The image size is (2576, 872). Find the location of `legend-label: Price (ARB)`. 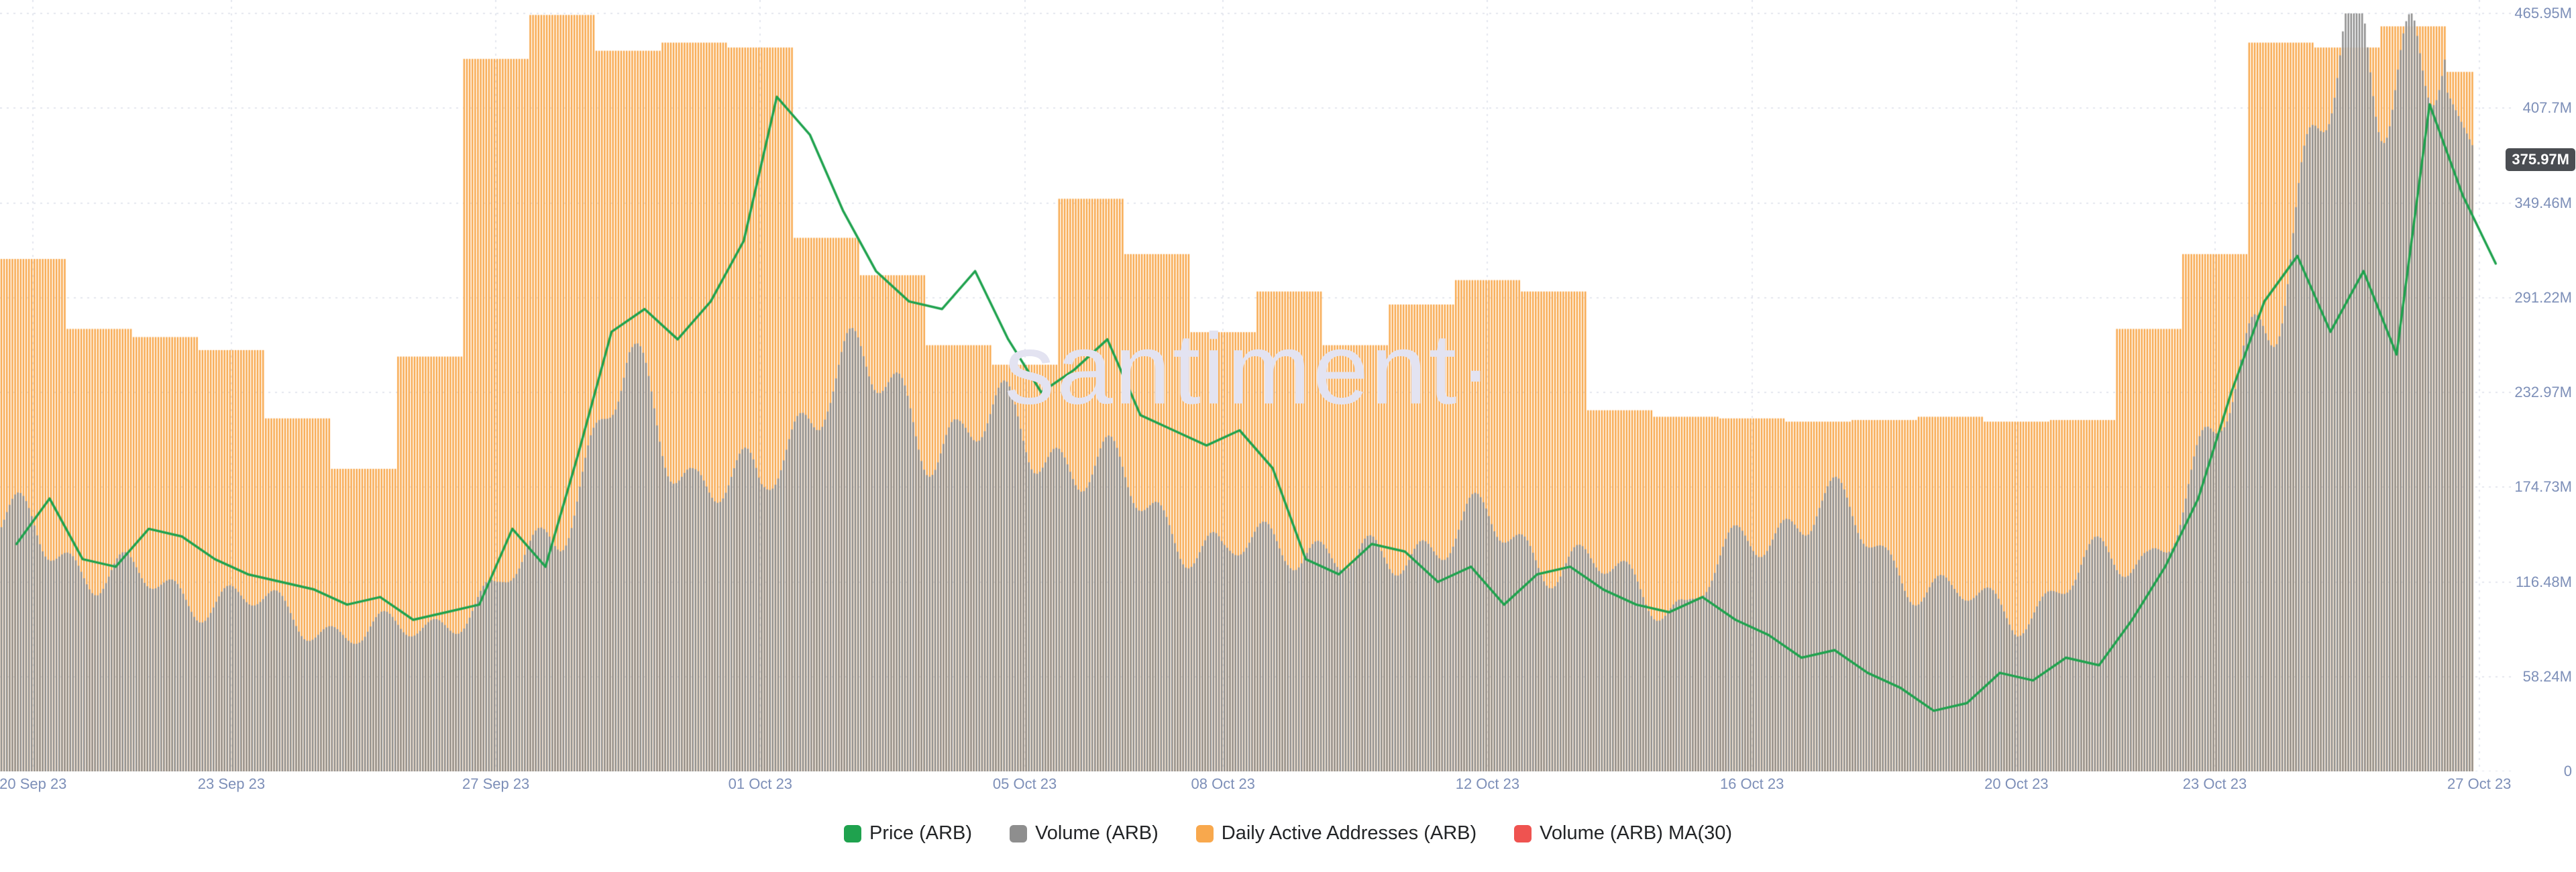

legend-label: Price (ARB) is located at coordinates (921, 833).